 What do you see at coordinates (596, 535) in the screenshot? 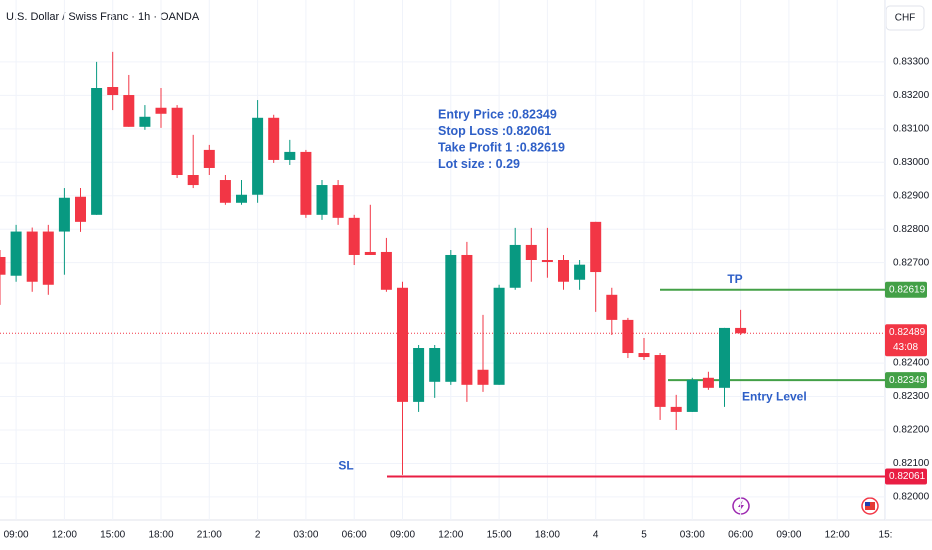
I see `x-tick-label: 4` at bounding box center [596, 535].